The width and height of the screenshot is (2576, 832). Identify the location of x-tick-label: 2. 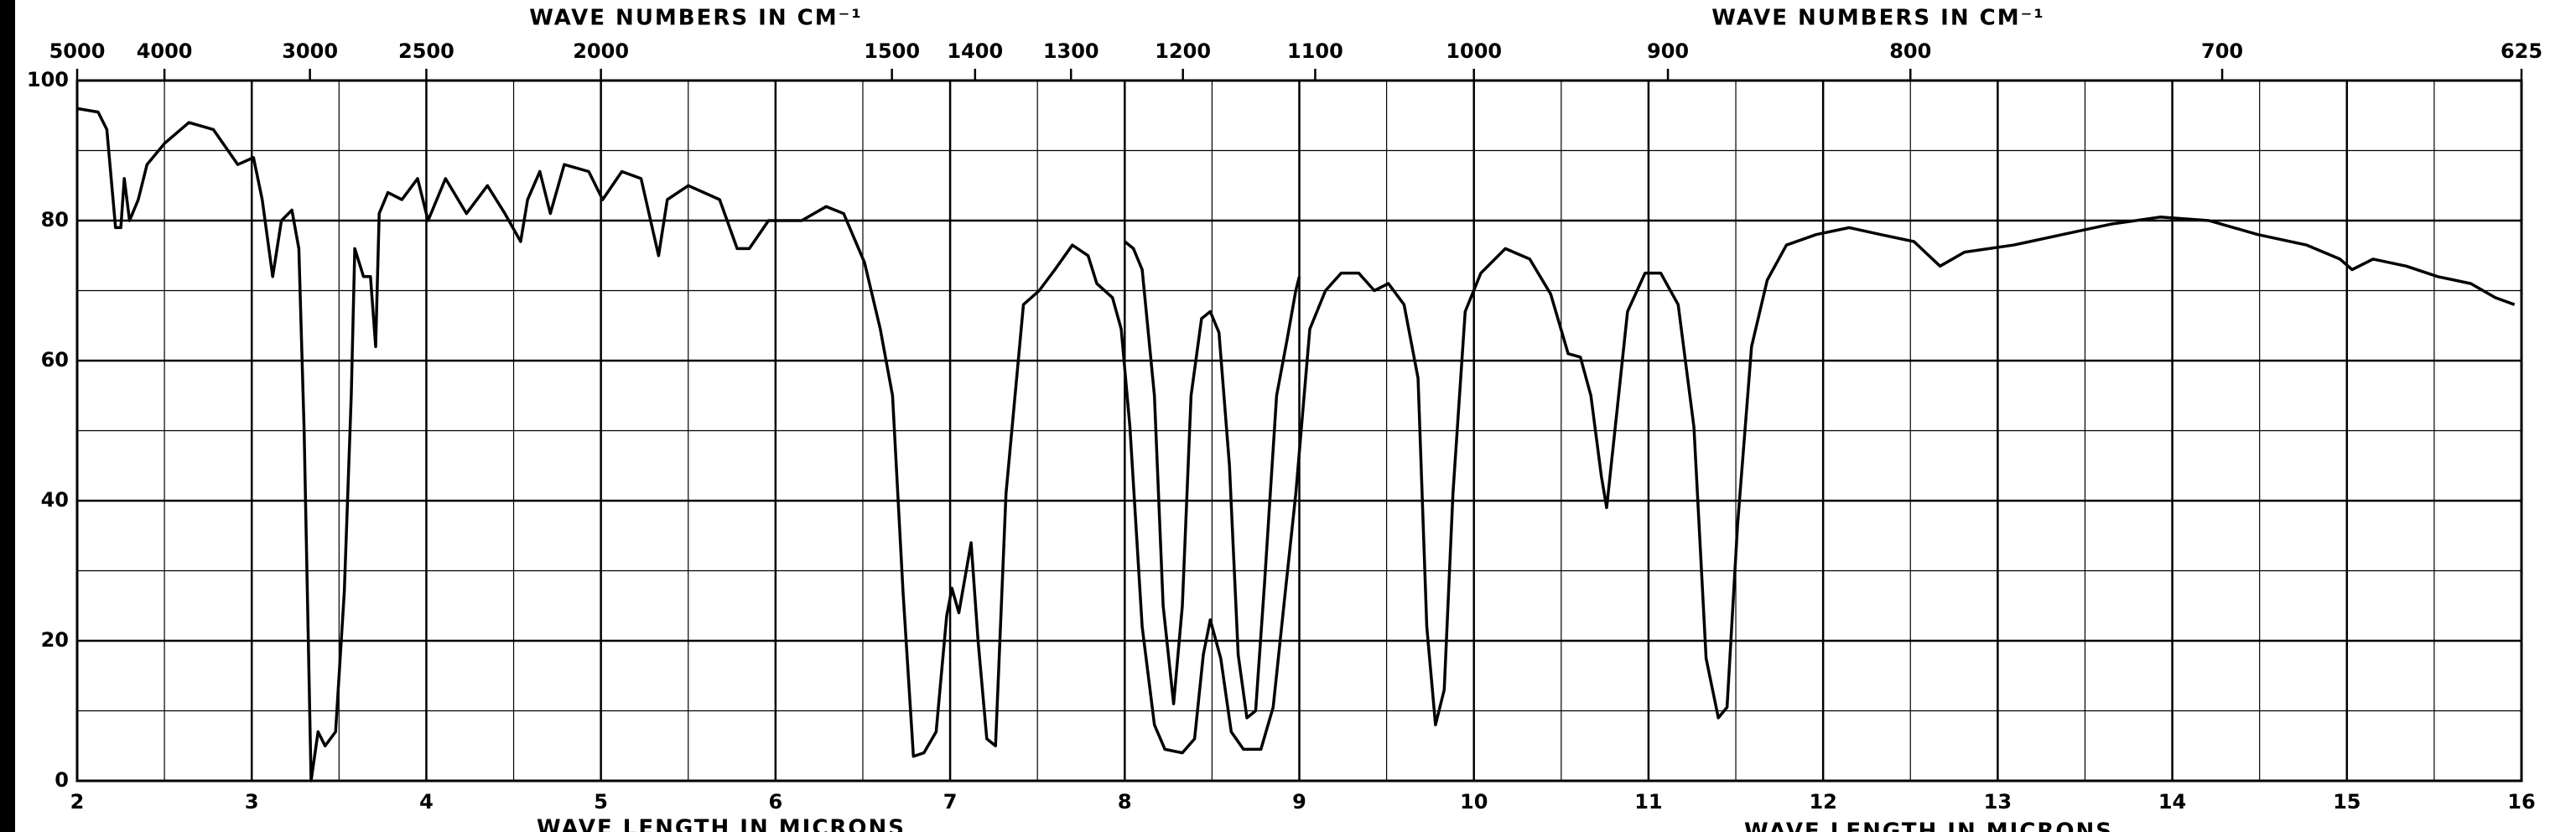
(77, 802).